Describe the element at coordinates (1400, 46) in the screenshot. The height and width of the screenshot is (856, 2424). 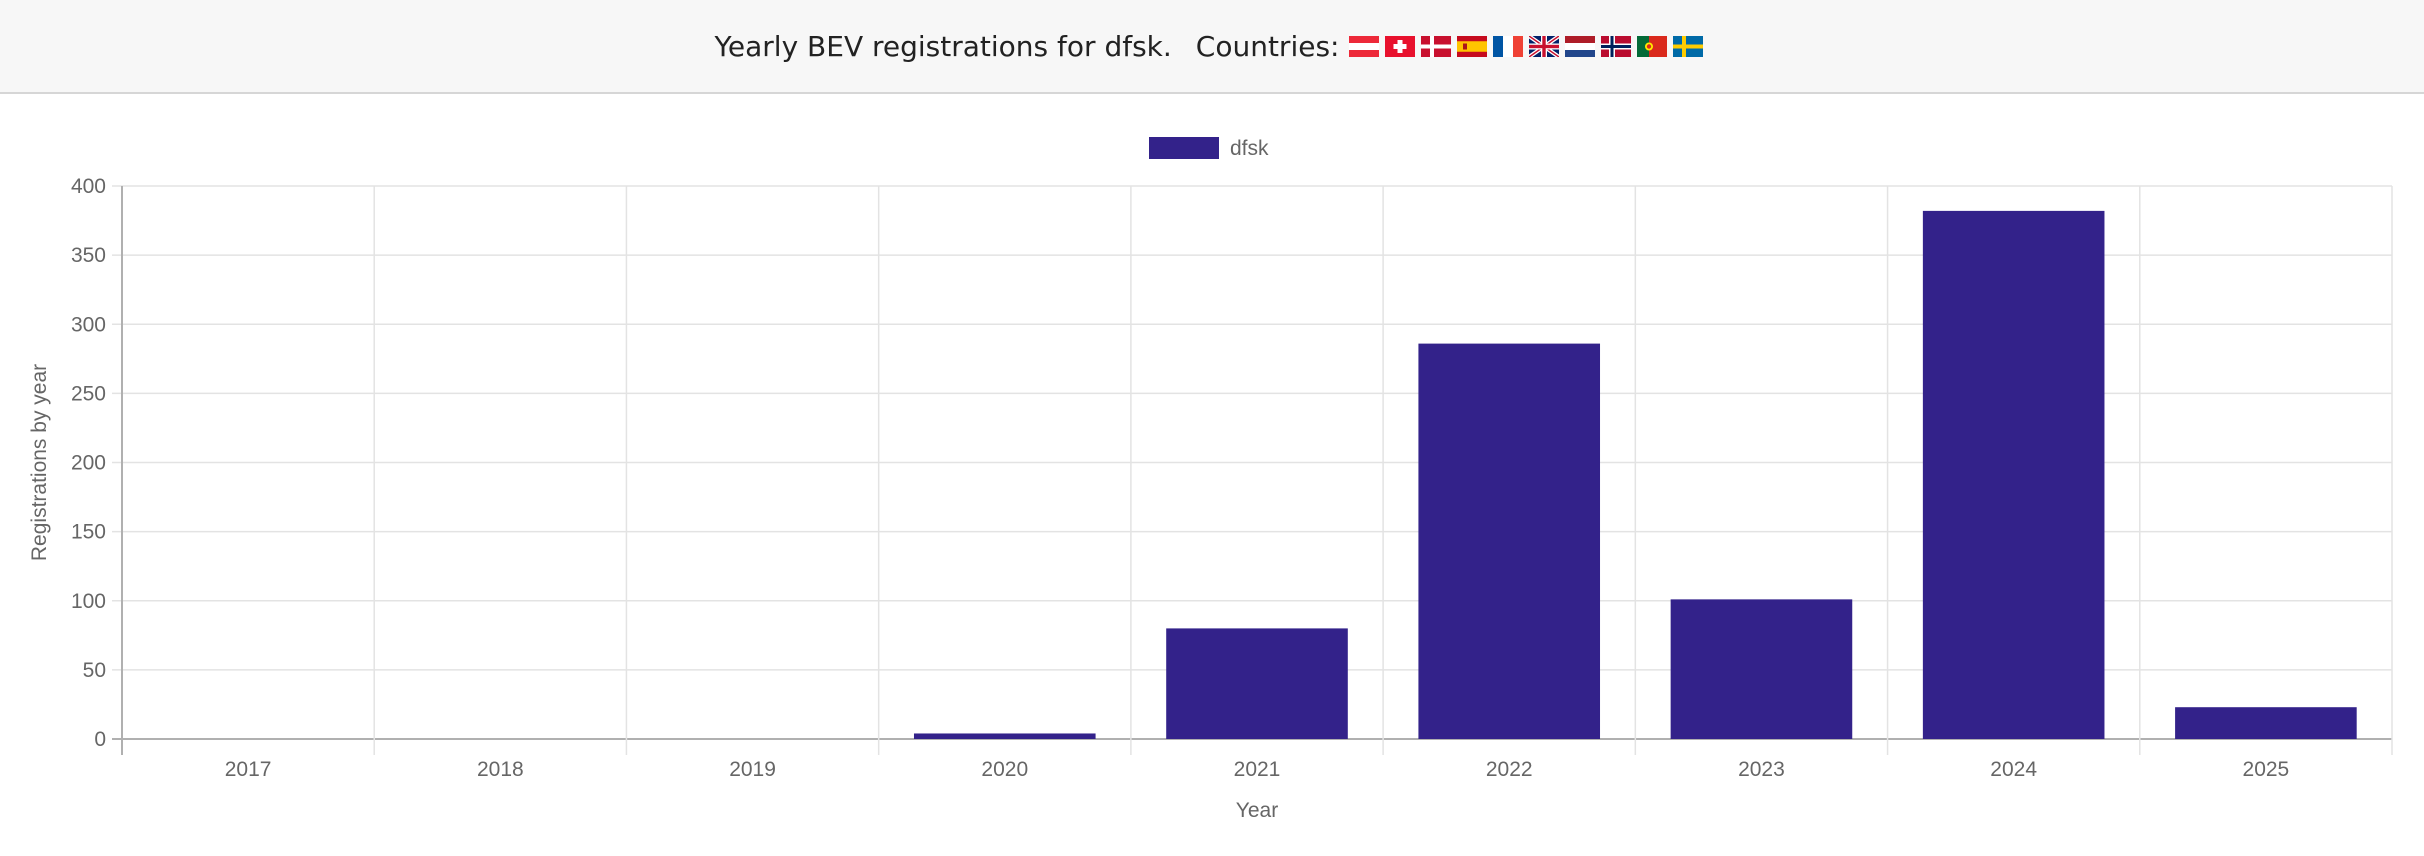
I see `switzerland-flag-icon` at that location.